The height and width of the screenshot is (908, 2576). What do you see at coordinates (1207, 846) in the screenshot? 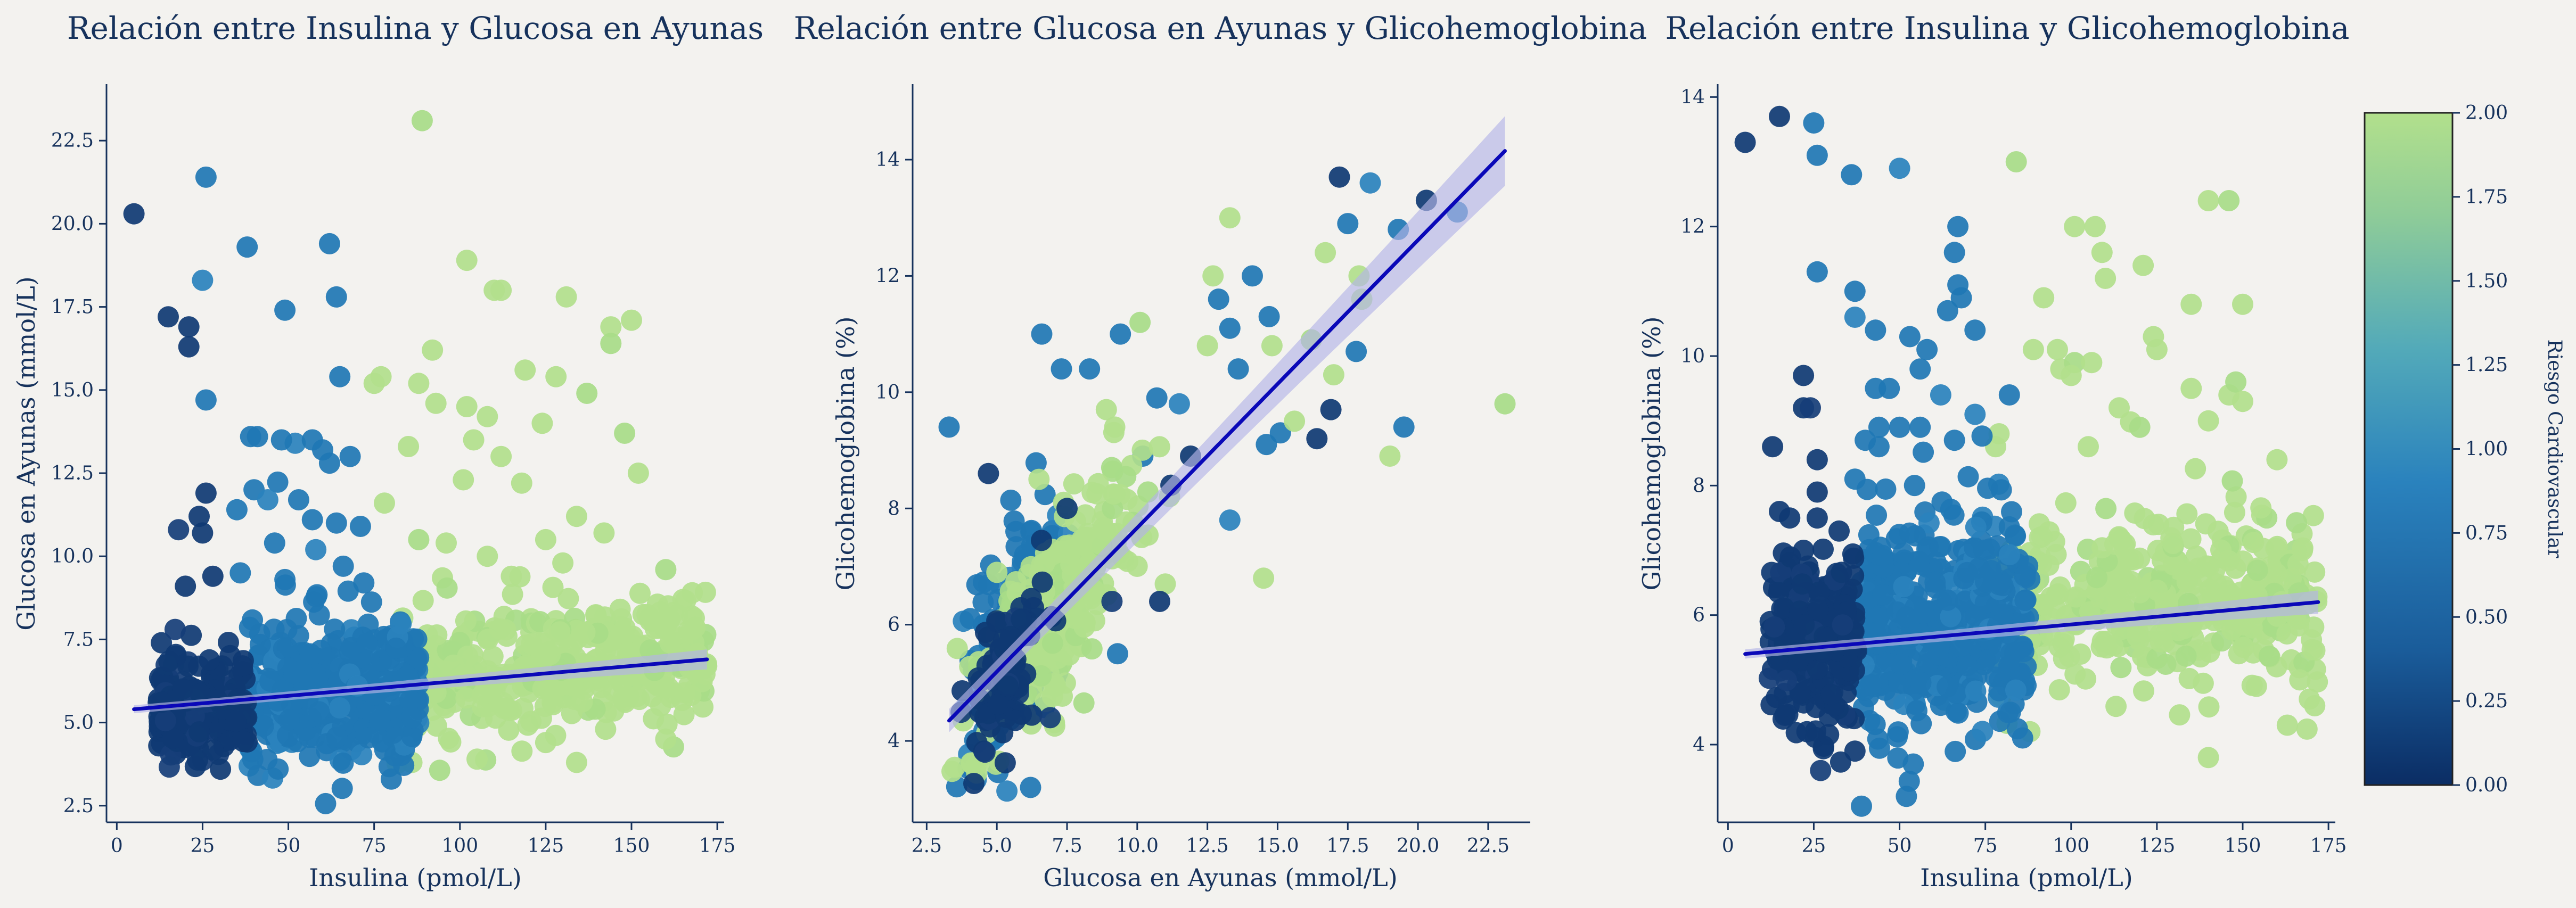
I see `x-tick-label: 12.5` at bounding box center [1207, 846].